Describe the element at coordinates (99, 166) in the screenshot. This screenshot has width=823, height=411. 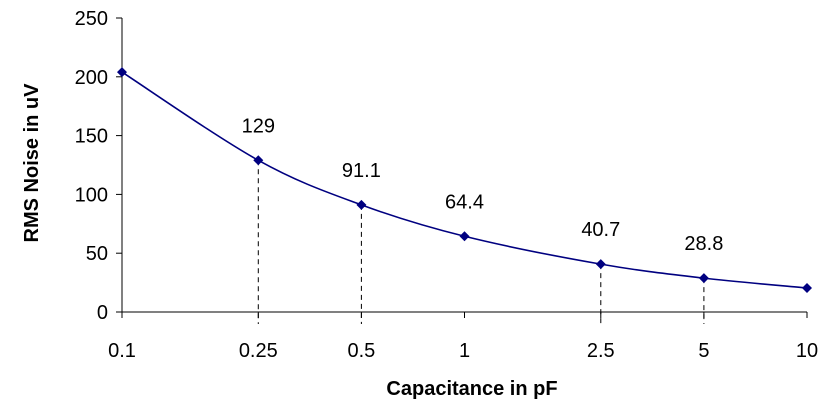
I see `y-axis: 0 50 100 150 200 250` at that location.